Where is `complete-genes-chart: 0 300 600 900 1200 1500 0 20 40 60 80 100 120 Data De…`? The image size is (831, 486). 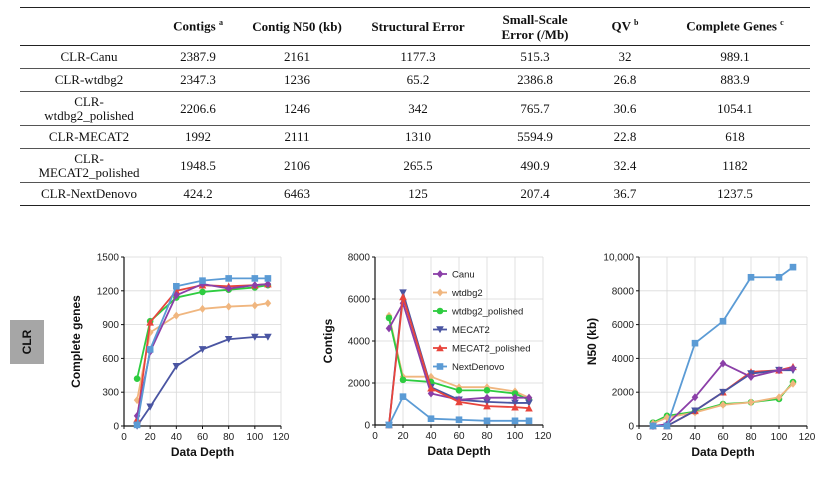
complete-genes-chart: 0 300 600 900 1200 1500 0 20 40 60 80 100 120 Data De… is located at coordinates (179, 356).